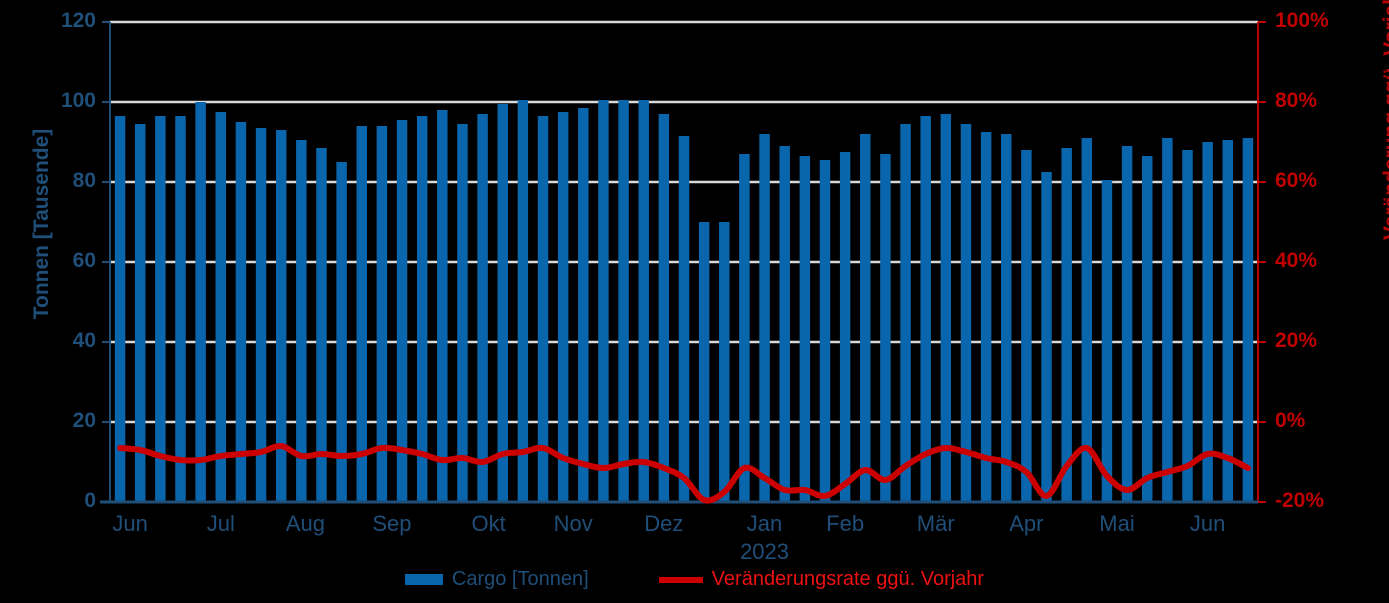 The width and height of the screenshot is (1389, 603). What do you see at coordinates (765, 551) in the screenshot?
I see `x-axis-year-label: 2023` at bounding box center [765, 551].